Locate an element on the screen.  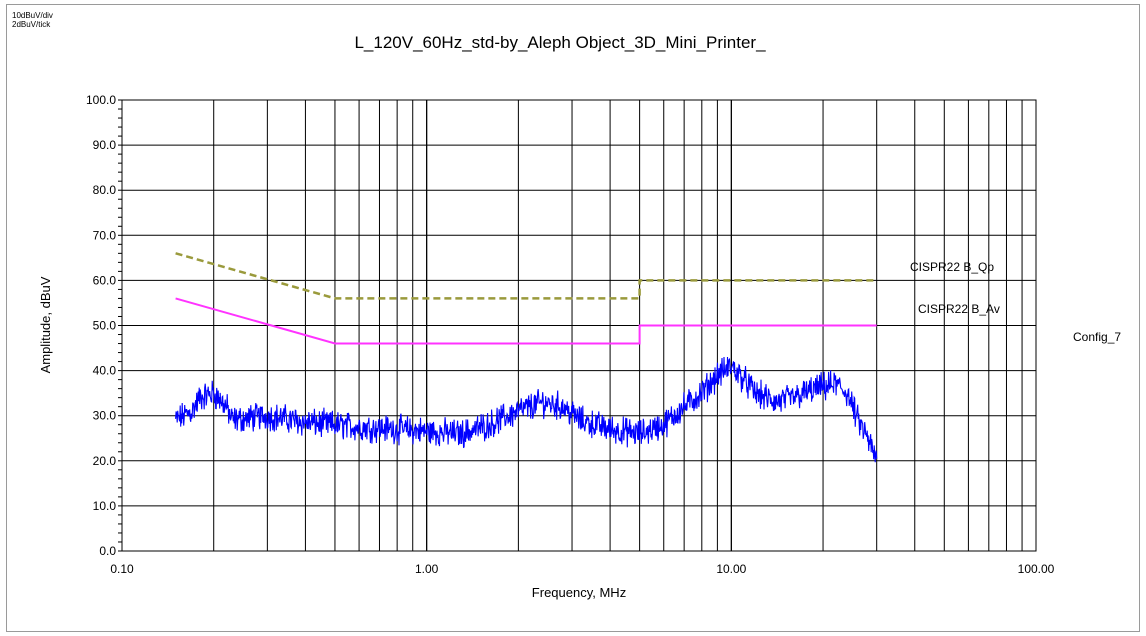
y-tick-label: 0.0 is located at coordinates (107, 551).